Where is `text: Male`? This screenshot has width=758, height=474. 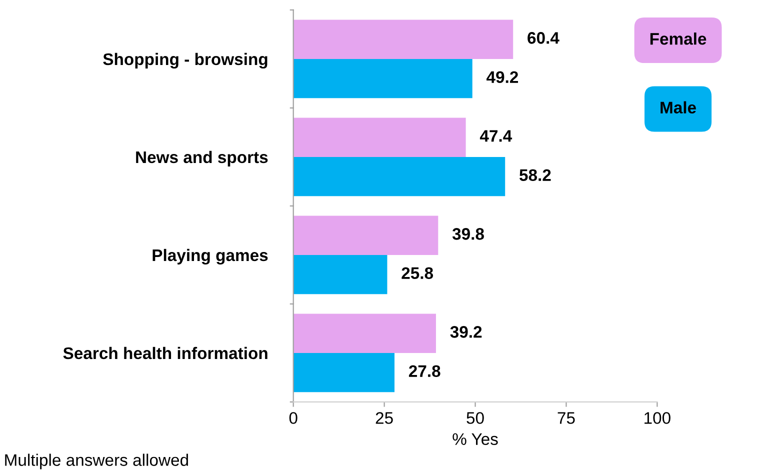
text: Male is located at coordinates (678, 107).